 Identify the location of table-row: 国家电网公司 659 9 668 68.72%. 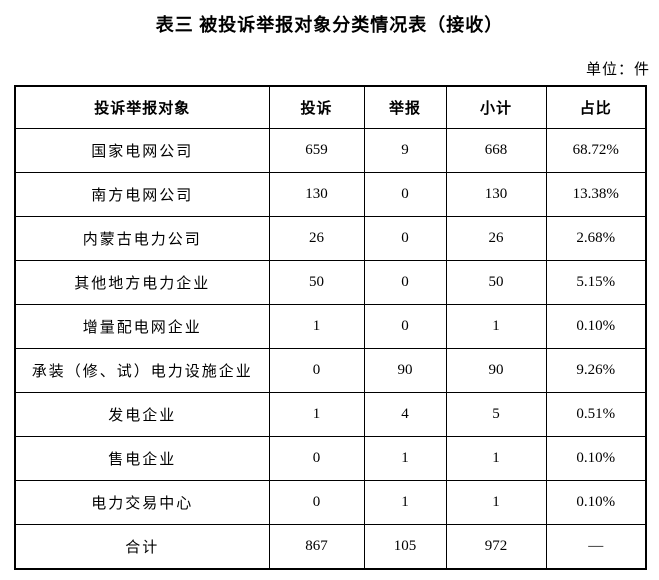
(330, 150).